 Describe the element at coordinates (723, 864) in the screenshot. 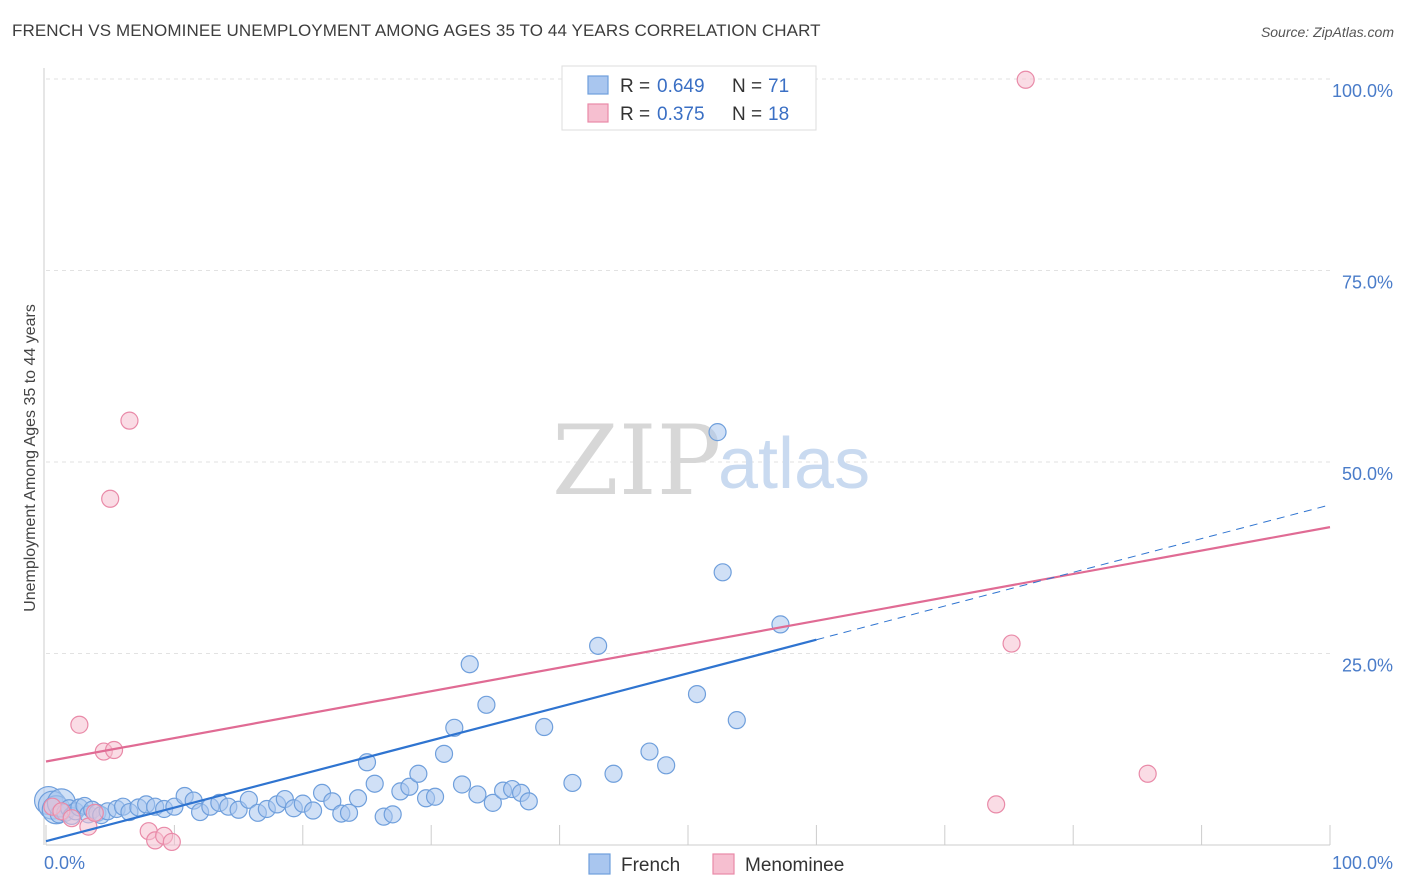

I see `bottom-legend-swatch-menominee` at that location.